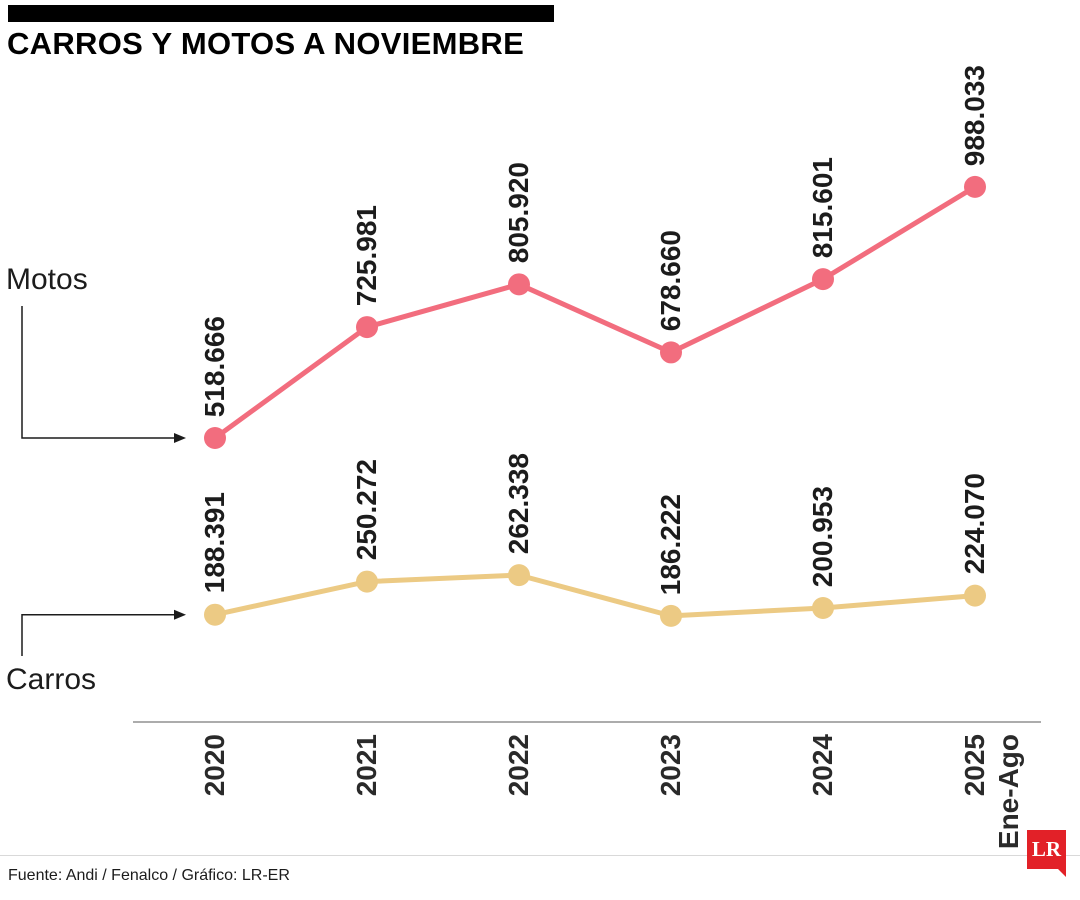 Image resolution: width=1080 pixels, height=900 pixels. Describe the element at coordinates (518, 213) in the screenshot. I see `value-label-motos-2022: 805.920` at that location.